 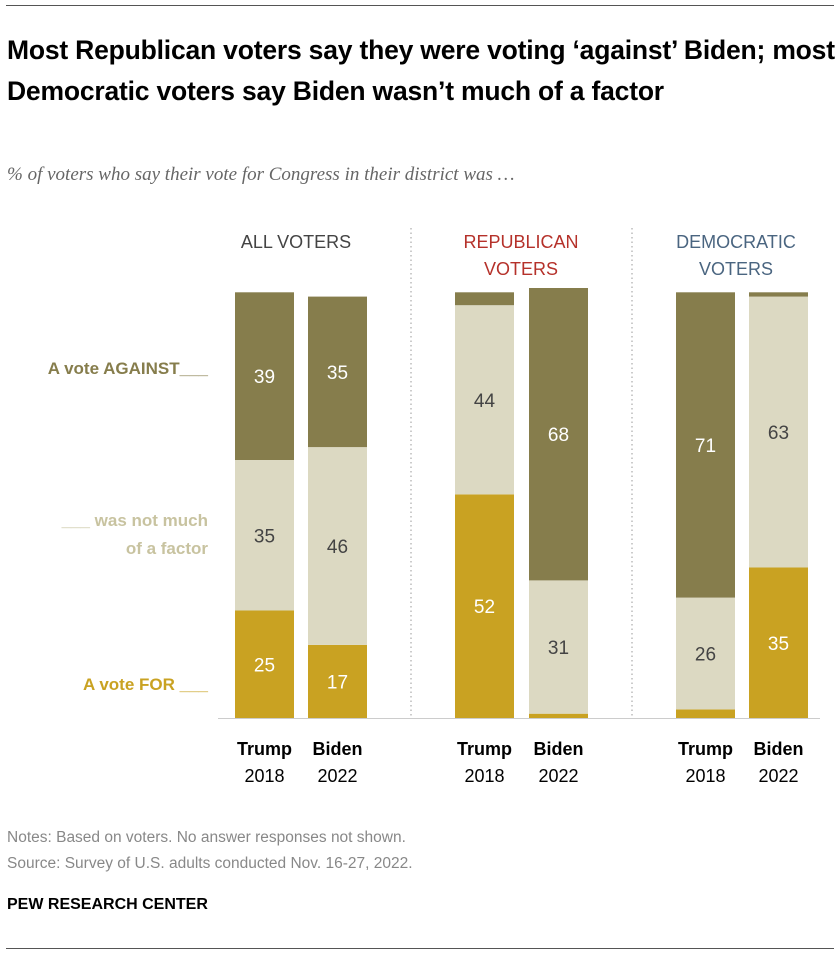 I want to click on data-label: 63, so click(x=778, y=433).